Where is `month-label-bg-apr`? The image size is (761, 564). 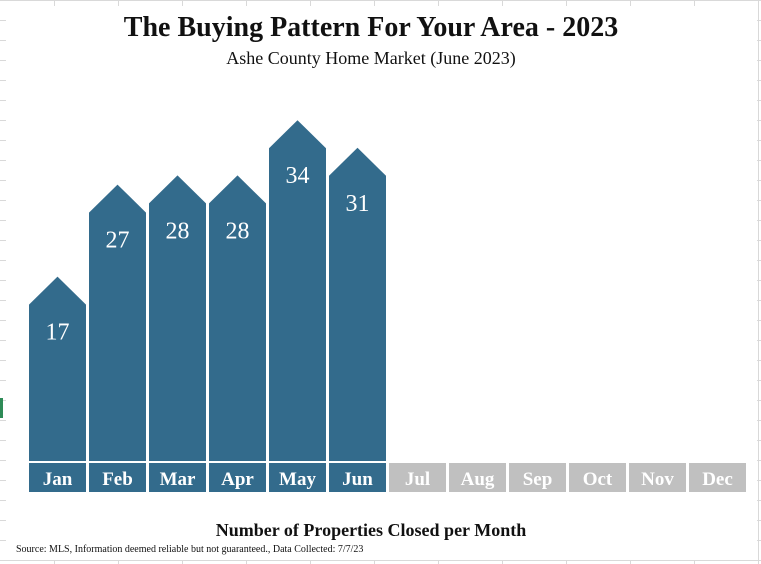
month-label-bg-apr is located at coordinates (237, 477).